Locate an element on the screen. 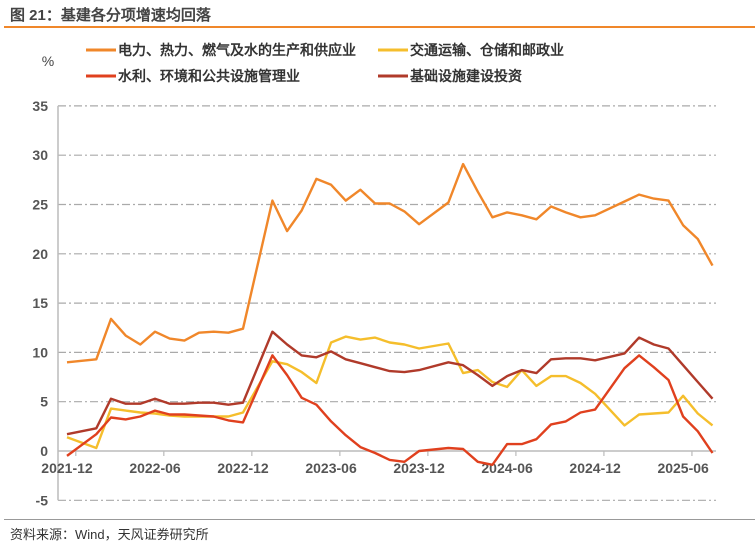 This screenshot has height=544, width=755. x-tick-label: 2022-12 is located at coordinates (243, 468).